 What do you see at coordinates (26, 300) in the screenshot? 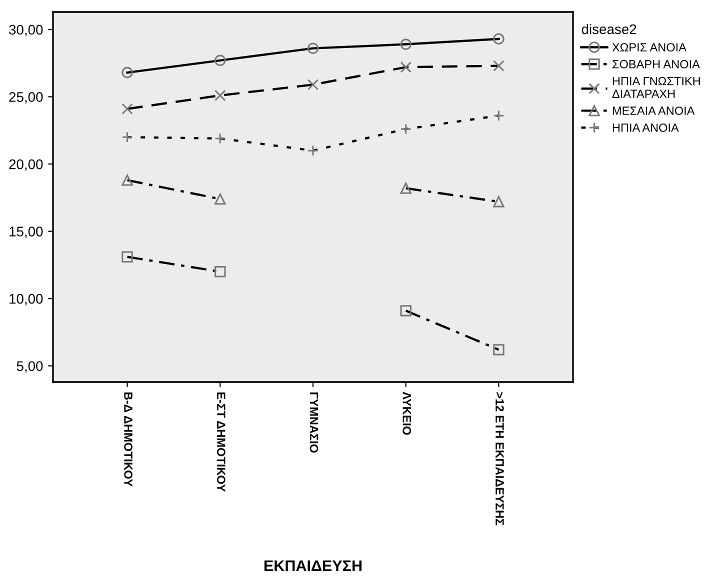
I see `y-tick-label: 10,00` at bounding box center [26, 300].